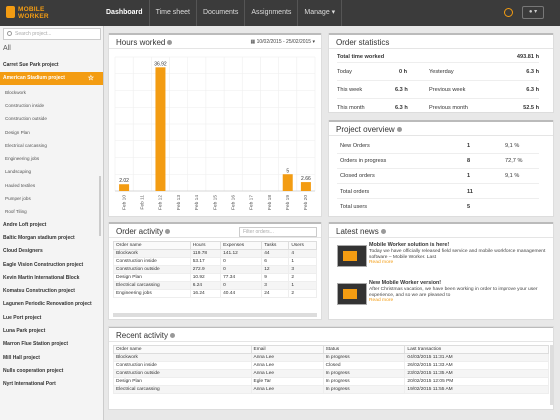 This screenshot has width=560, height=420. I want to click on sidebar-subitem: Construction inside, so click(51, 105).